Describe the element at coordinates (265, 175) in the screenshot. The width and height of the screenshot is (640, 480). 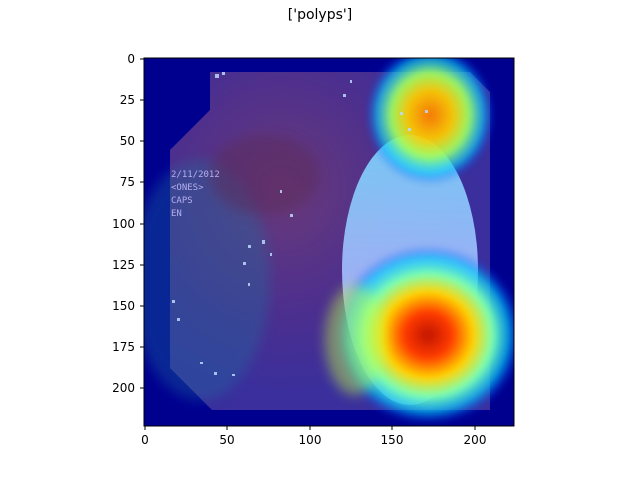
I see `lumen-shadow` at that location.